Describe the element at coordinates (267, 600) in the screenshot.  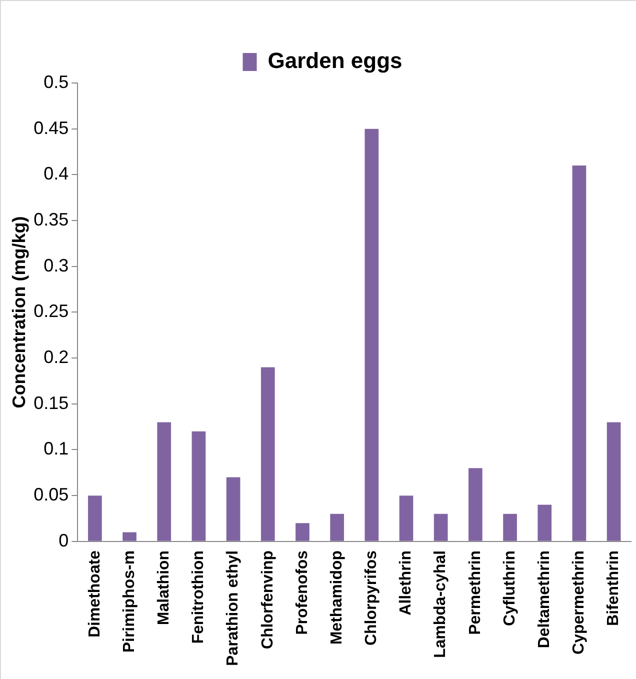
I see `x-tick-label: Chlorfenvinp` at that location.